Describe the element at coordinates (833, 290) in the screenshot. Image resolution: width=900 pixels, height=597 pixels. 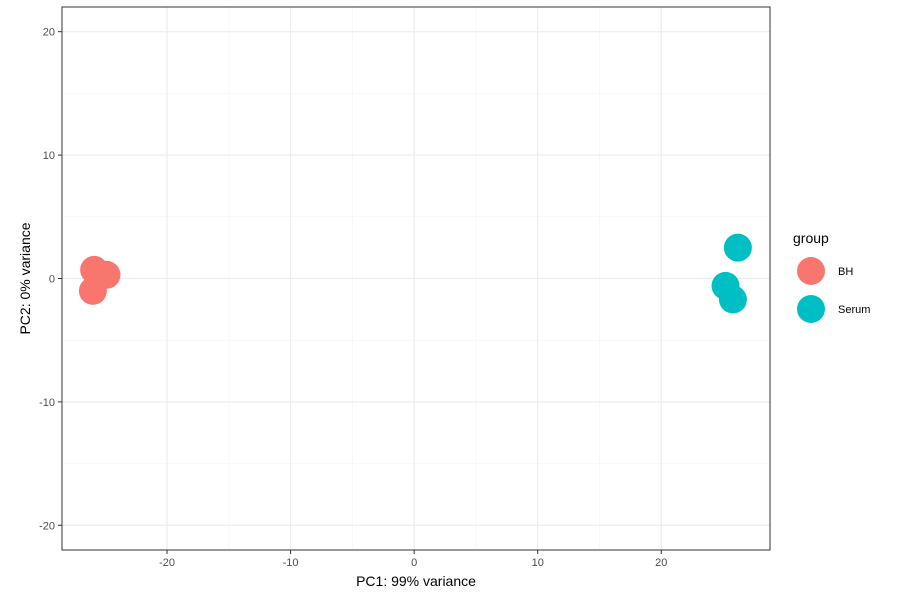
I see `legend-items: BH Serum` at that location.